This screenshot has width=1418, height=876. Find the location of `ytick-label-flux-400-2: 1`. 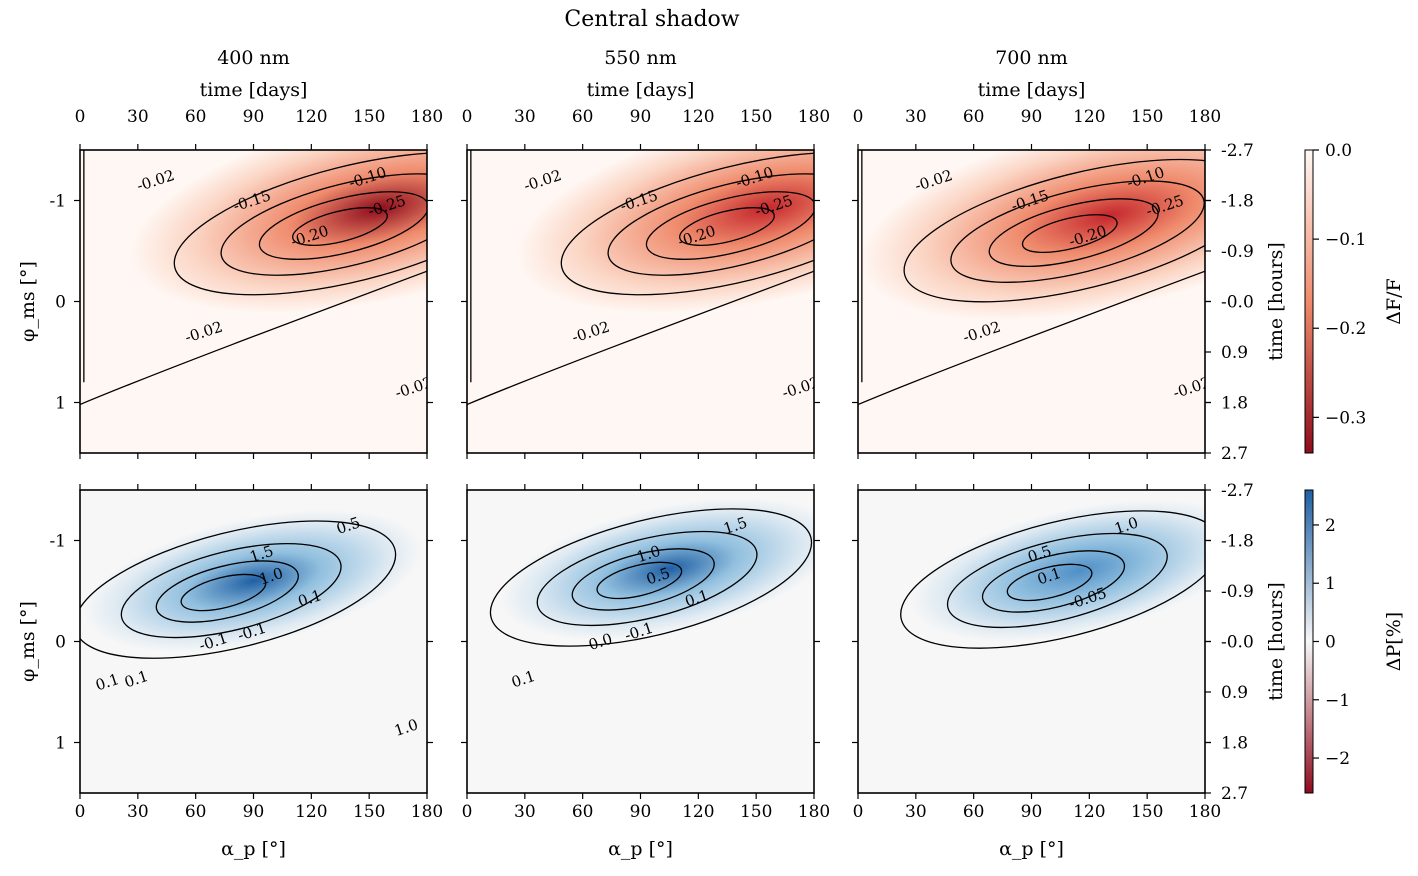

ytick-label-flux-400-2: 1 is located at coordinates (60, 404).